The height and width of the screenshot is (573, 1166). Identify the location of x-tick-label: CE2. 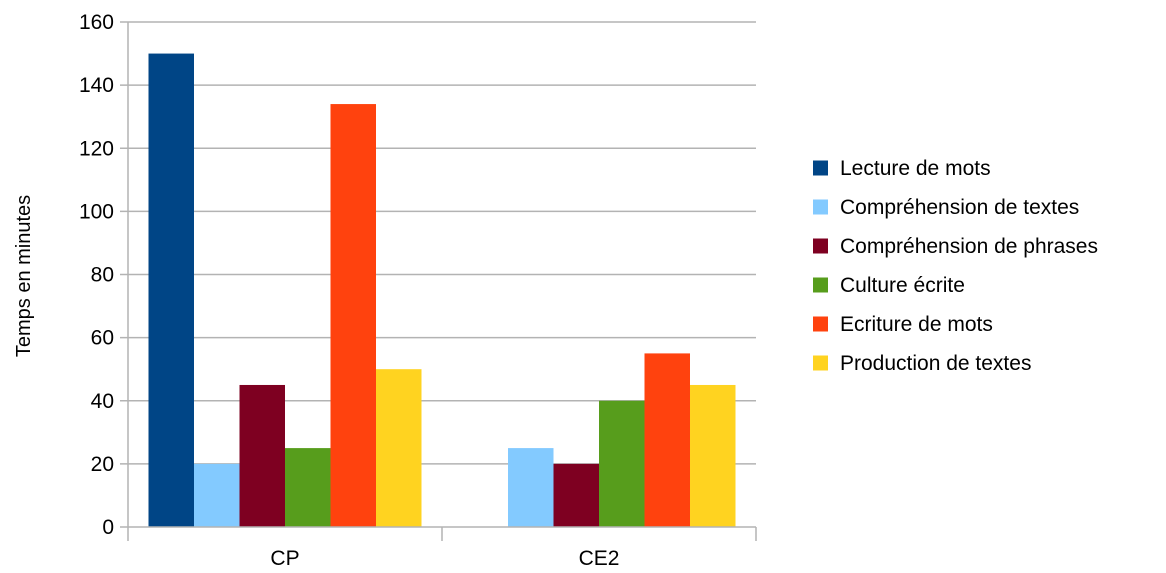
(599, 558).